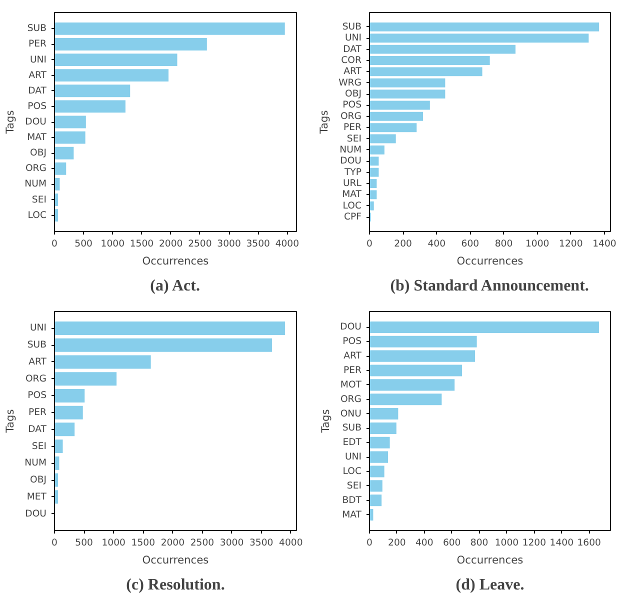 The width and height of the screenshot is (628, 599). Describe the element at coordinates (351, 384) in the screenshot. I see `y-tick-label: MOT` at that location.